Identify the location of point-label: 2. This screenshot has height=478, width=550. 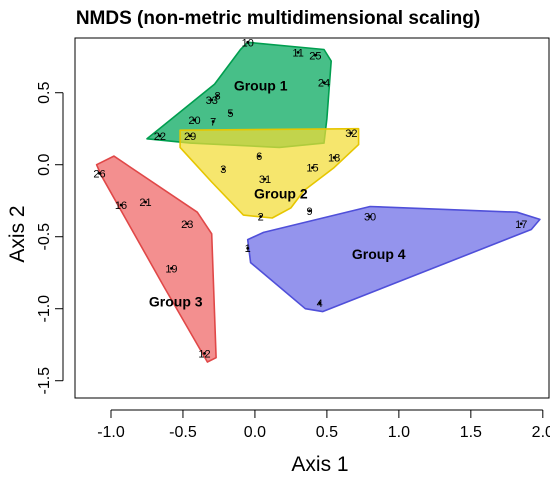
(261, 218).